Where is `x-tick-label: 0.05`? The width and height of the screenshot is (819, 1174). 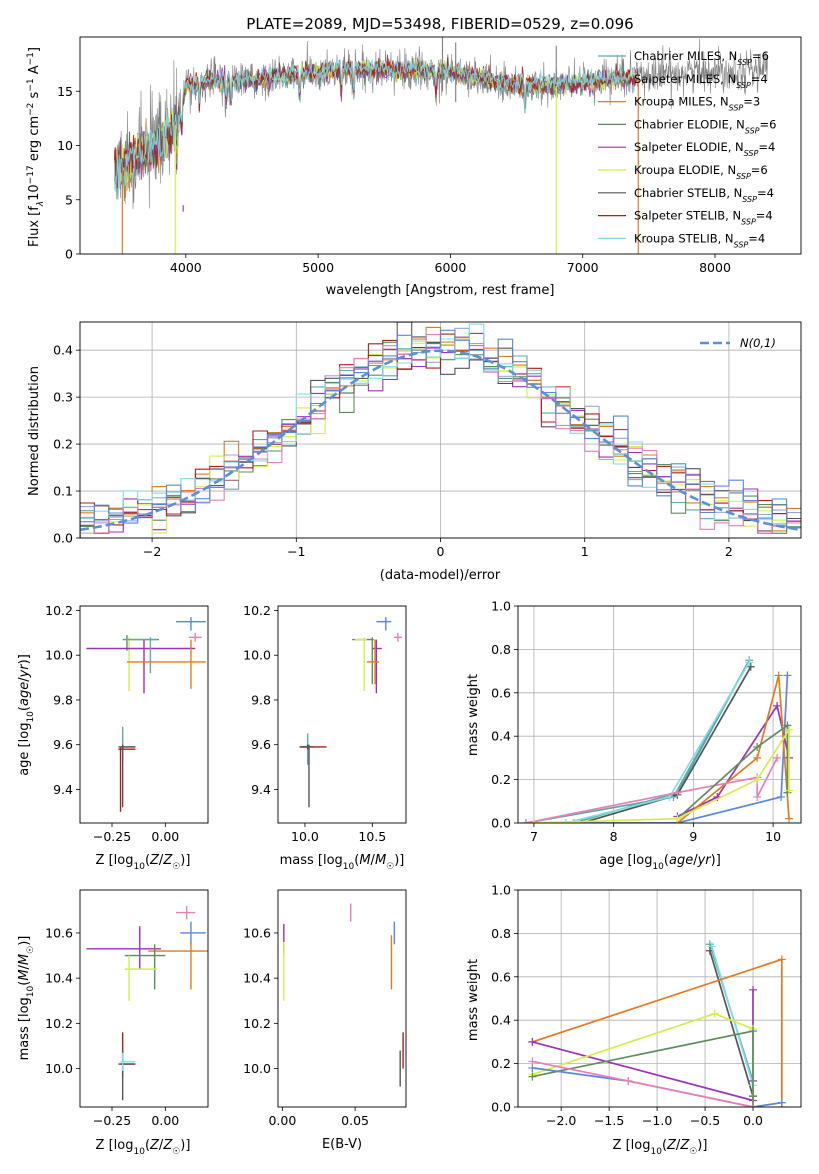
x-tick-label: 0.05 is located at coordinates (355, 1120).